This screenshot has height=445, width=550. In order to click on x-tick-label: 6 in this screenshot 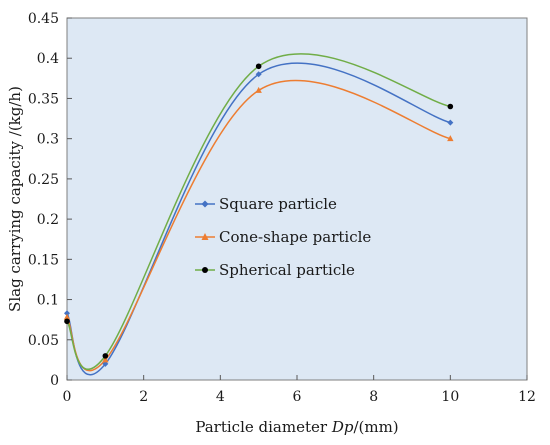, I will do `click(297, 397)`.